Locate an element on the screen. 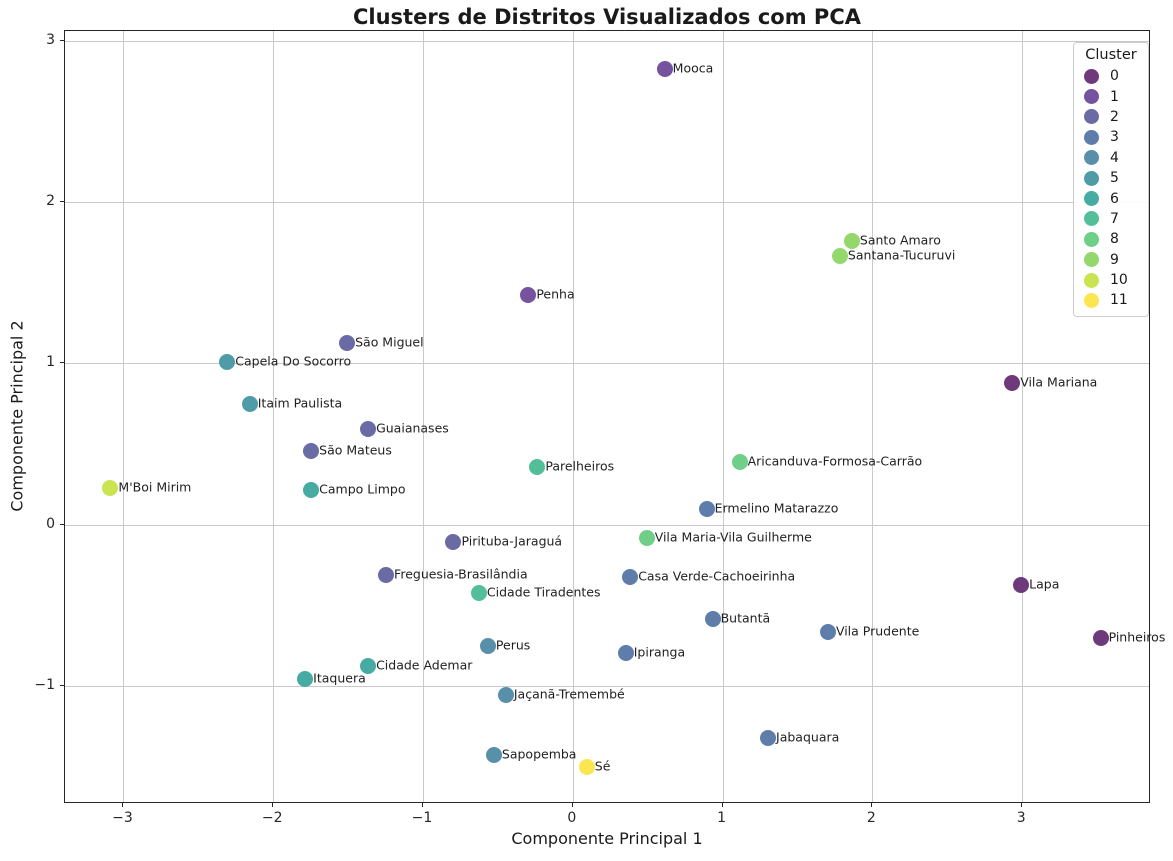 Image resolution: width=1173 pixels, height=861 pixels. point-label: Cidade Tiradentes is located at coordinates (543, 592).